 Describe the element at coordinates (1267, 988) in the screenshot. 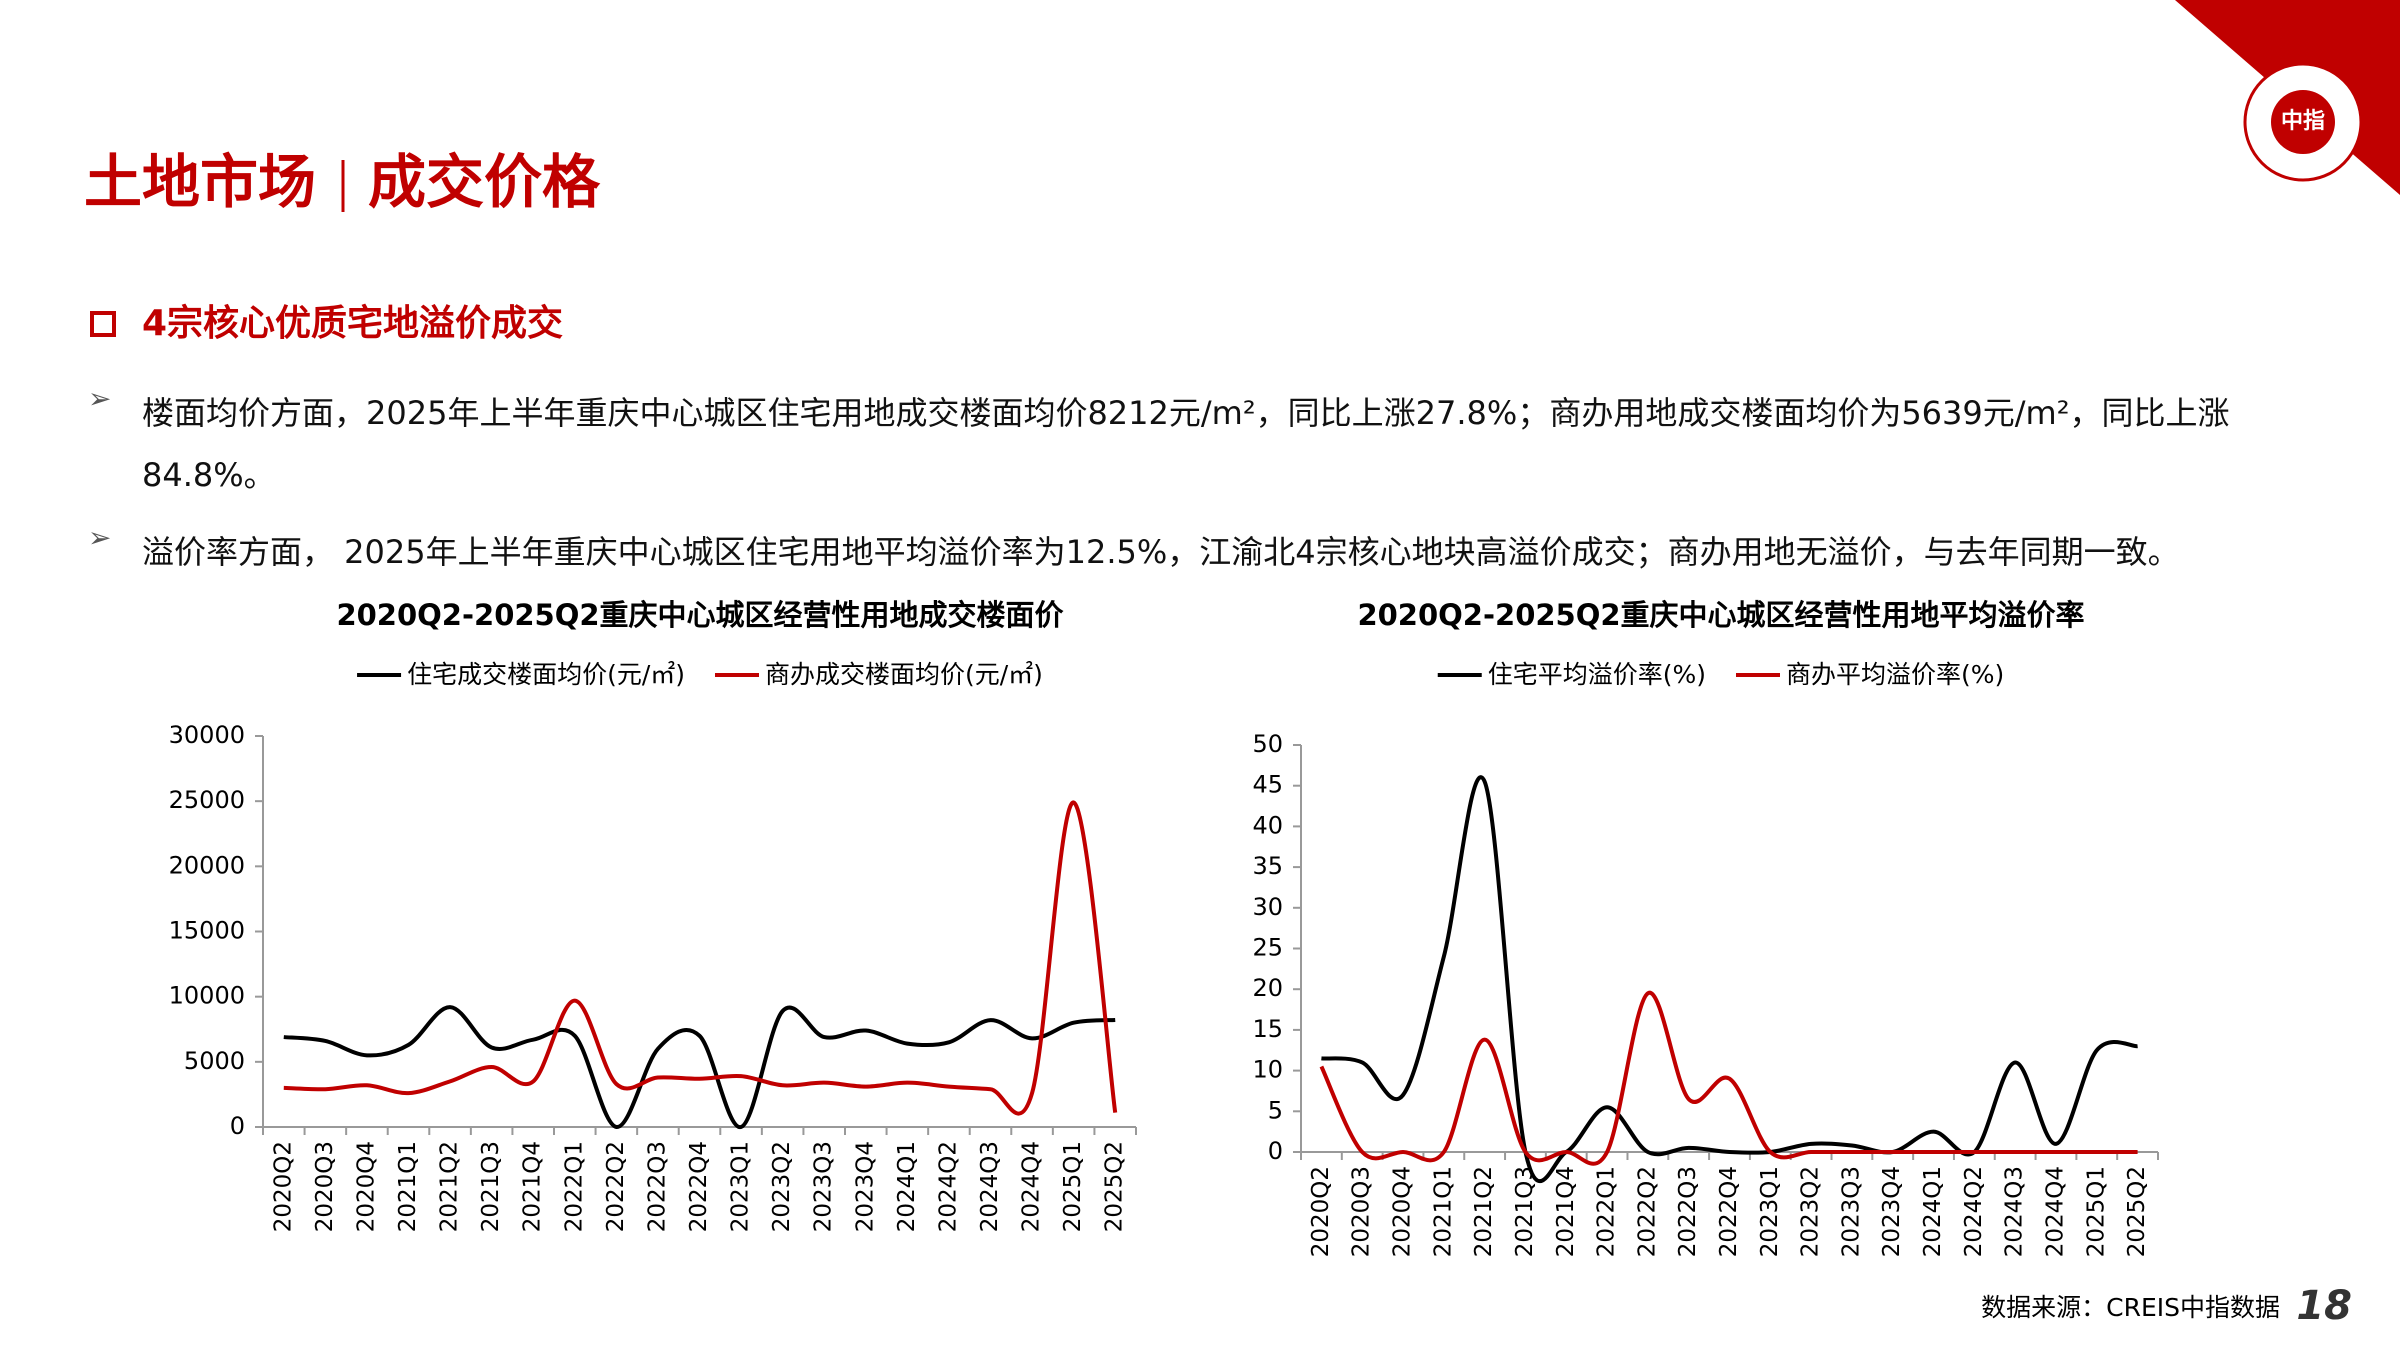

I see `y-tick-label: 20` at that location.